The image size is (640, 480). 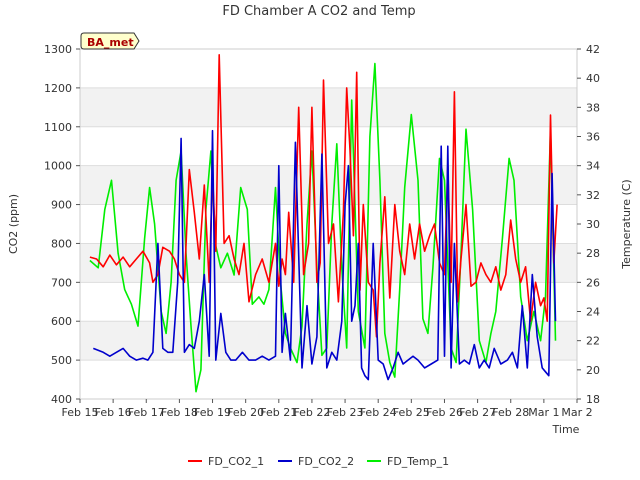 I want to click on y2-axis-label: Temperature (C), so click(x=626, y=224).